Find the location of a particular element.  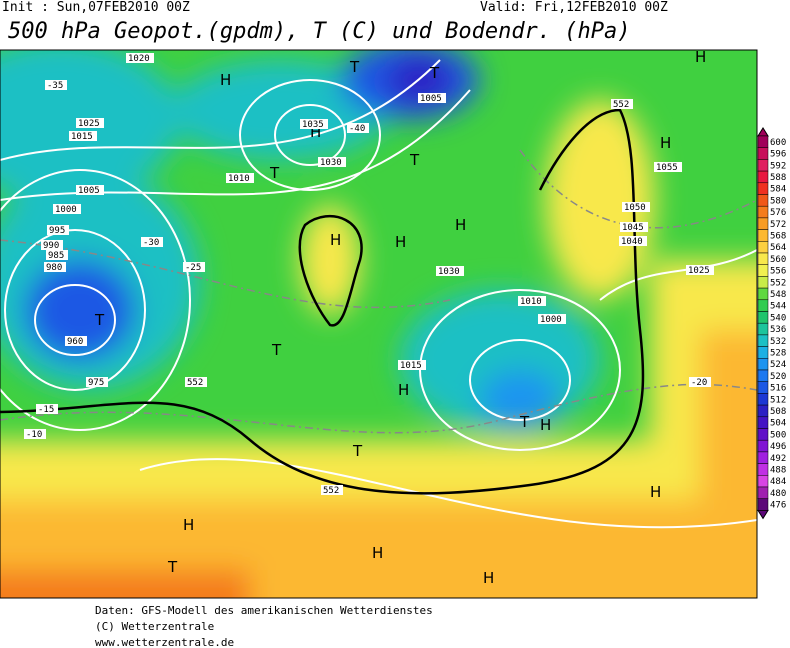

contour-label: -15 is located at coordinates (46, 410).